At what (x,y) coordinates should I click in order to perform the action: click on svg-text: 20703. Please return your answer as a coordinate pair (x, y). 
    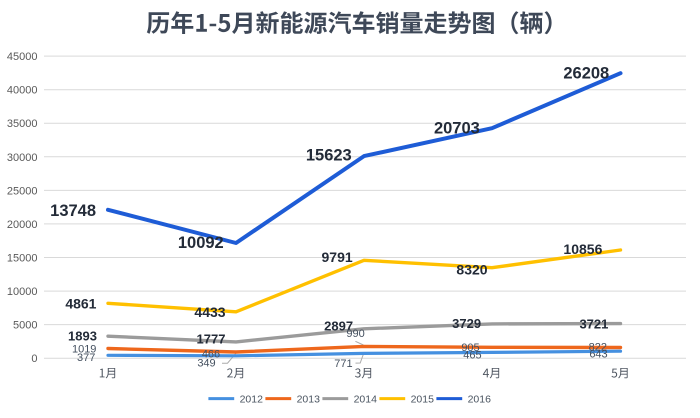
    Looking at the image, I should click on (457, 129).